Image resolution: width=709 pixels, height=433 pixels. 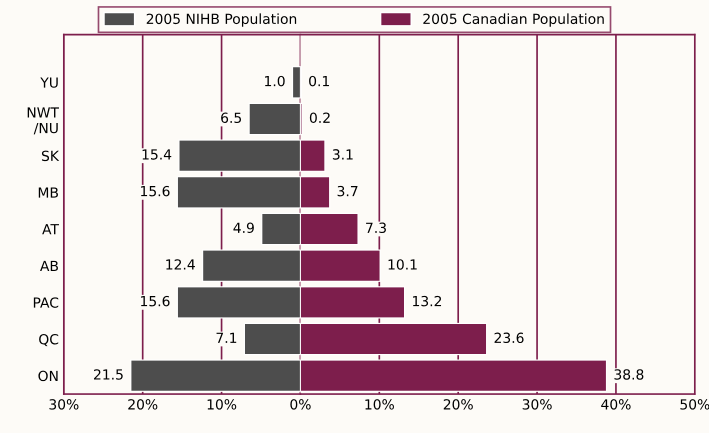 I want to click on data-label: 1.0, so click(x=275, y=81).